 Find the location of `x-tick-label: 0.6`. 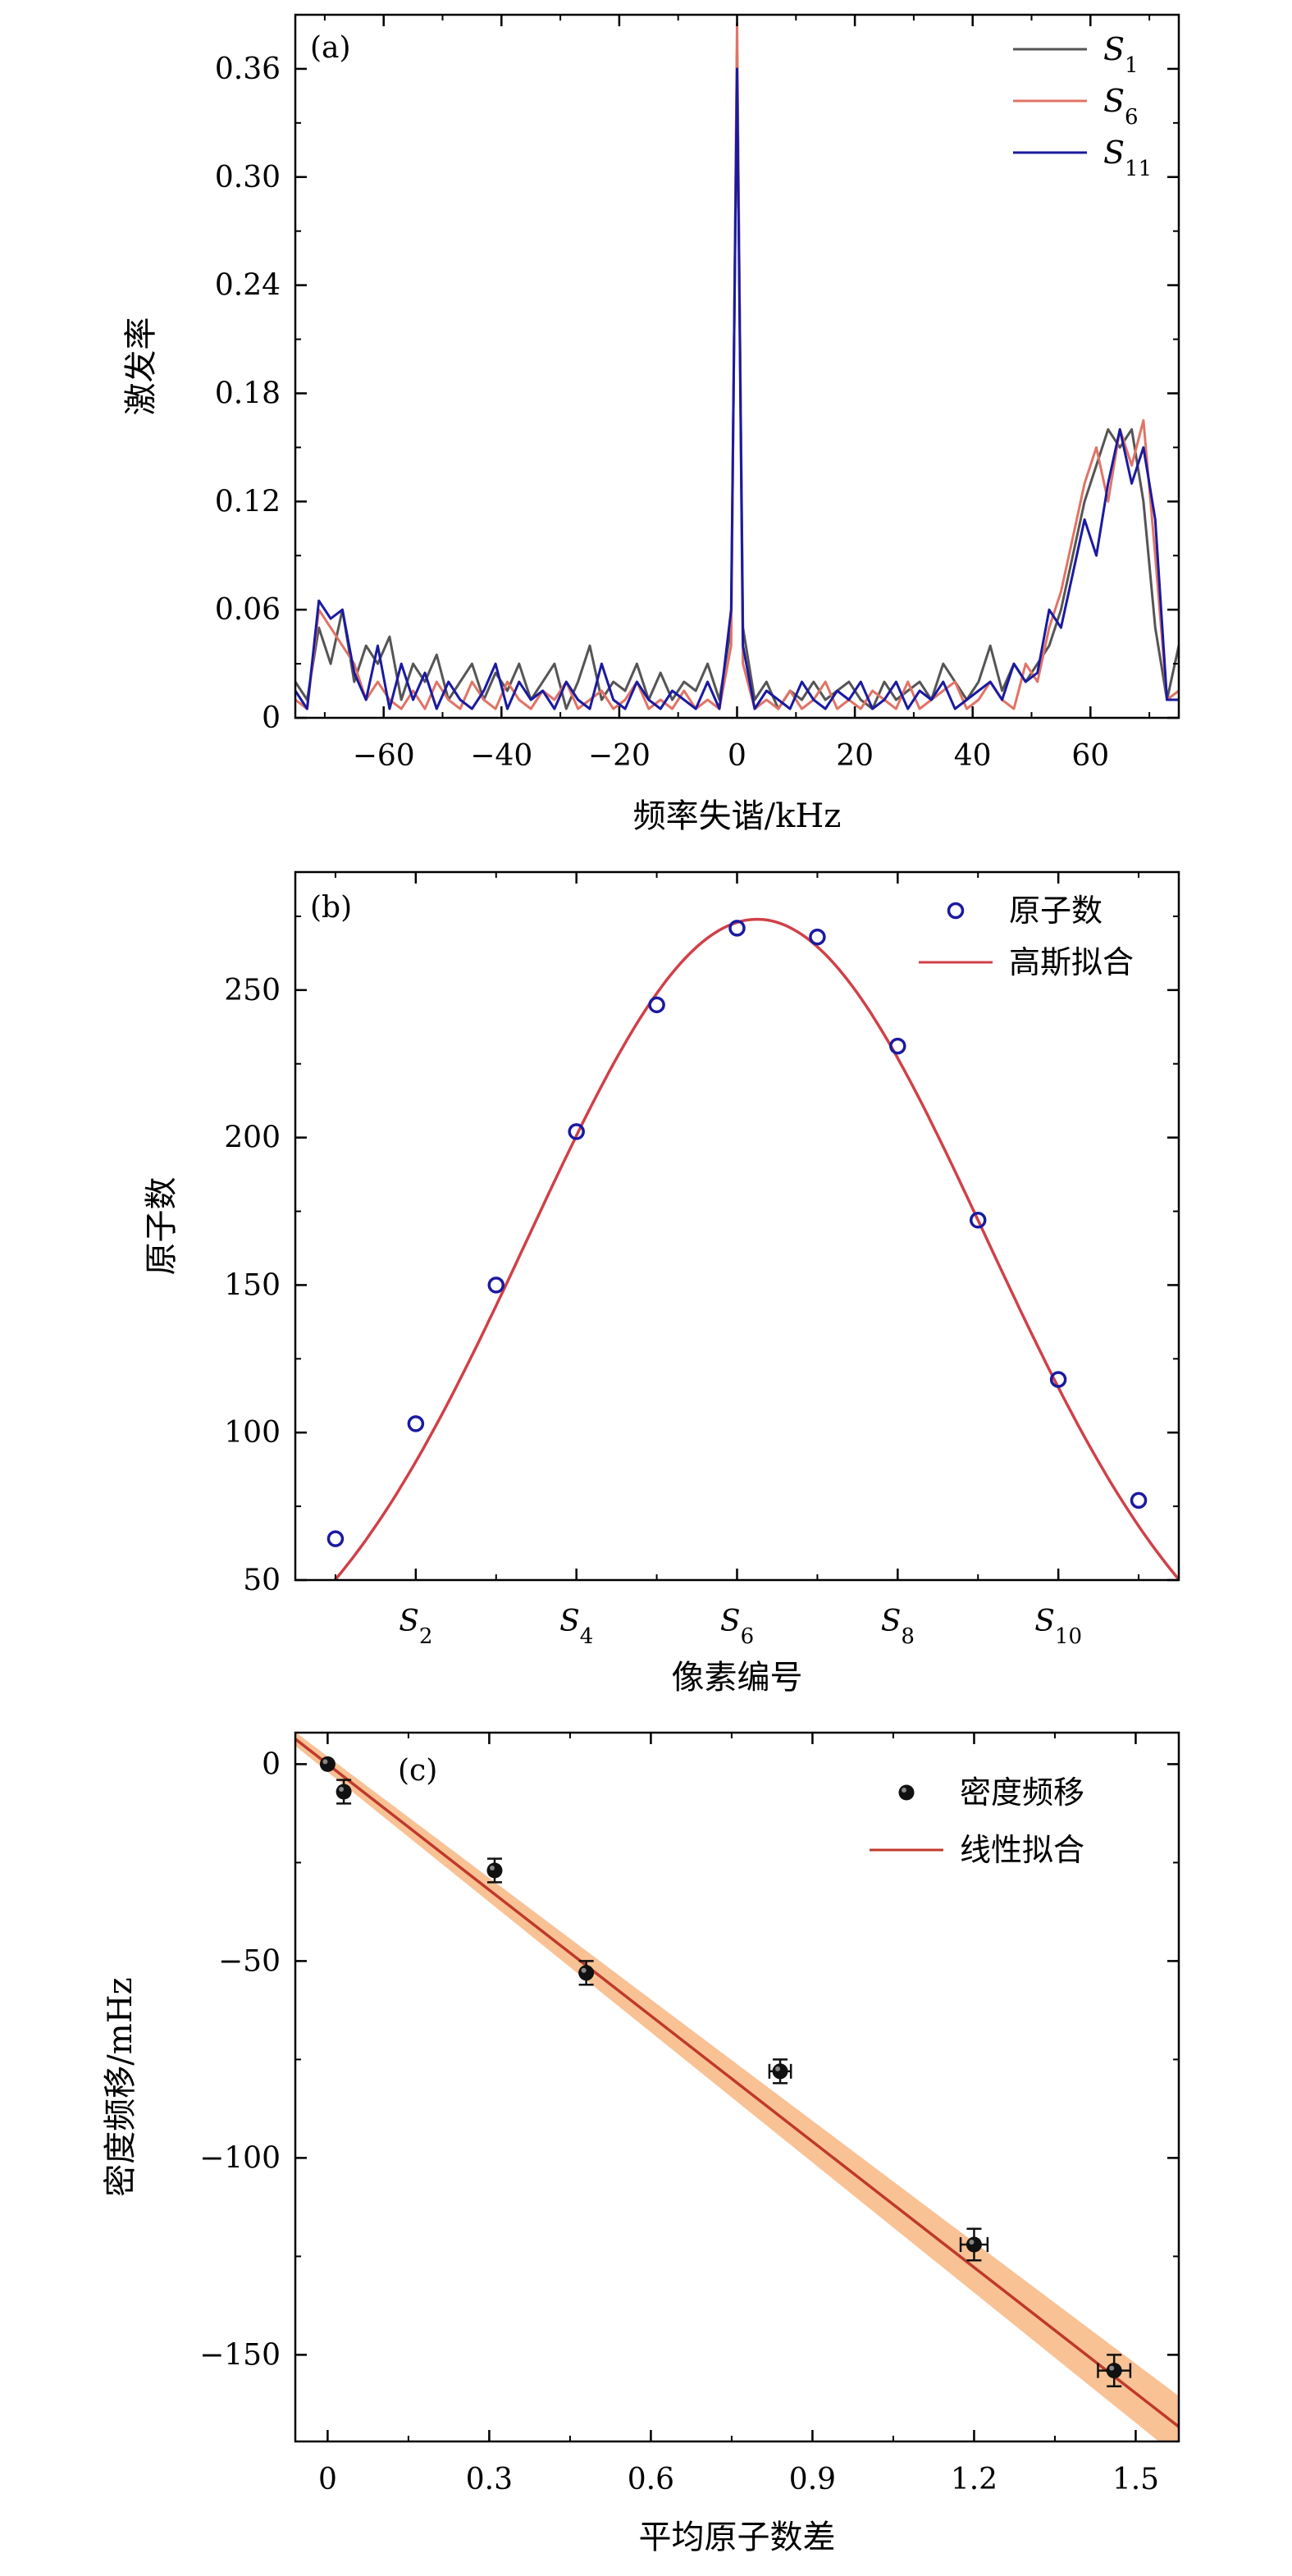

x-tick-label: 0.6 is located at coordinates (651, 2479).